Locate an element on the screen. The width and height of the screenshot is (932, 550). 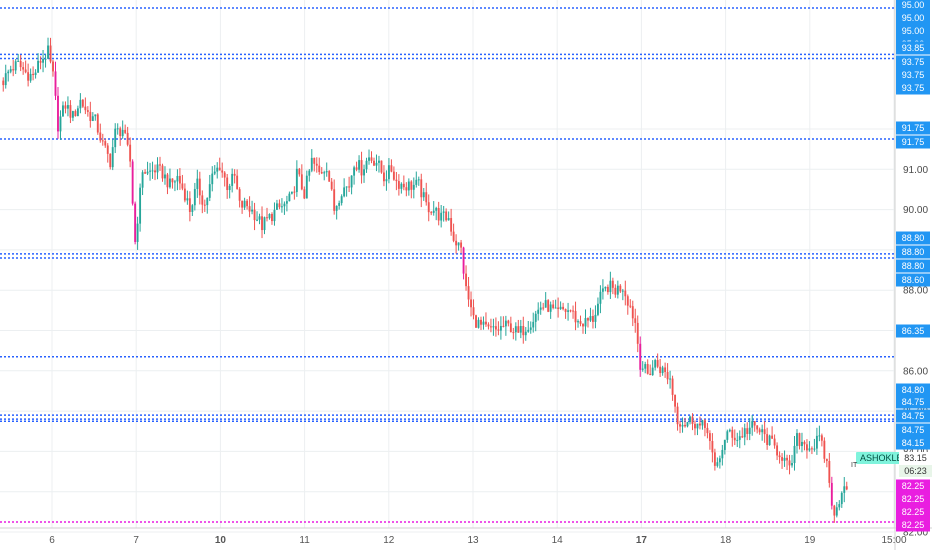
price-flag: IT is located at coordinates (854, 465).